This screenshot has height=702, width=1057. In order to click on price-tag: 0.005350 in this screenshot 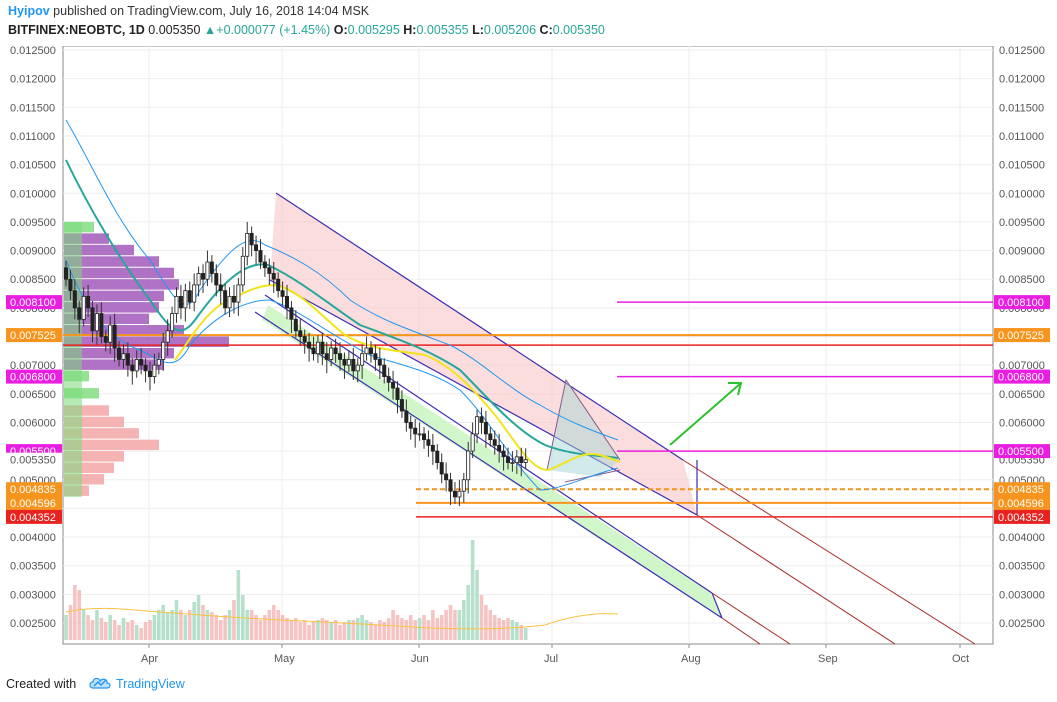, I will do `click(33, 461)`.